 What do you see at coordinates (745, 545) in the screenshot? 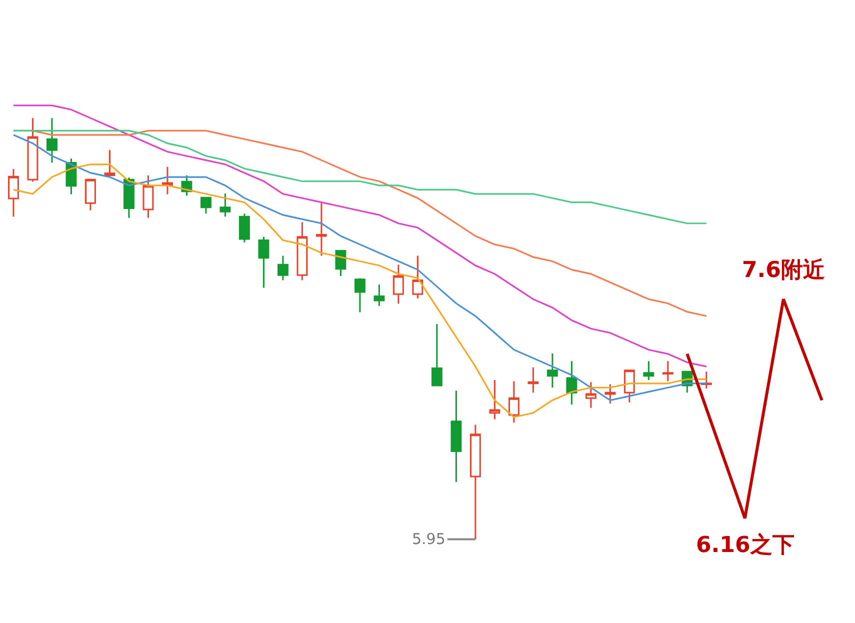
I see `annotation: 6.16之下` at bounding box center [745, 545].